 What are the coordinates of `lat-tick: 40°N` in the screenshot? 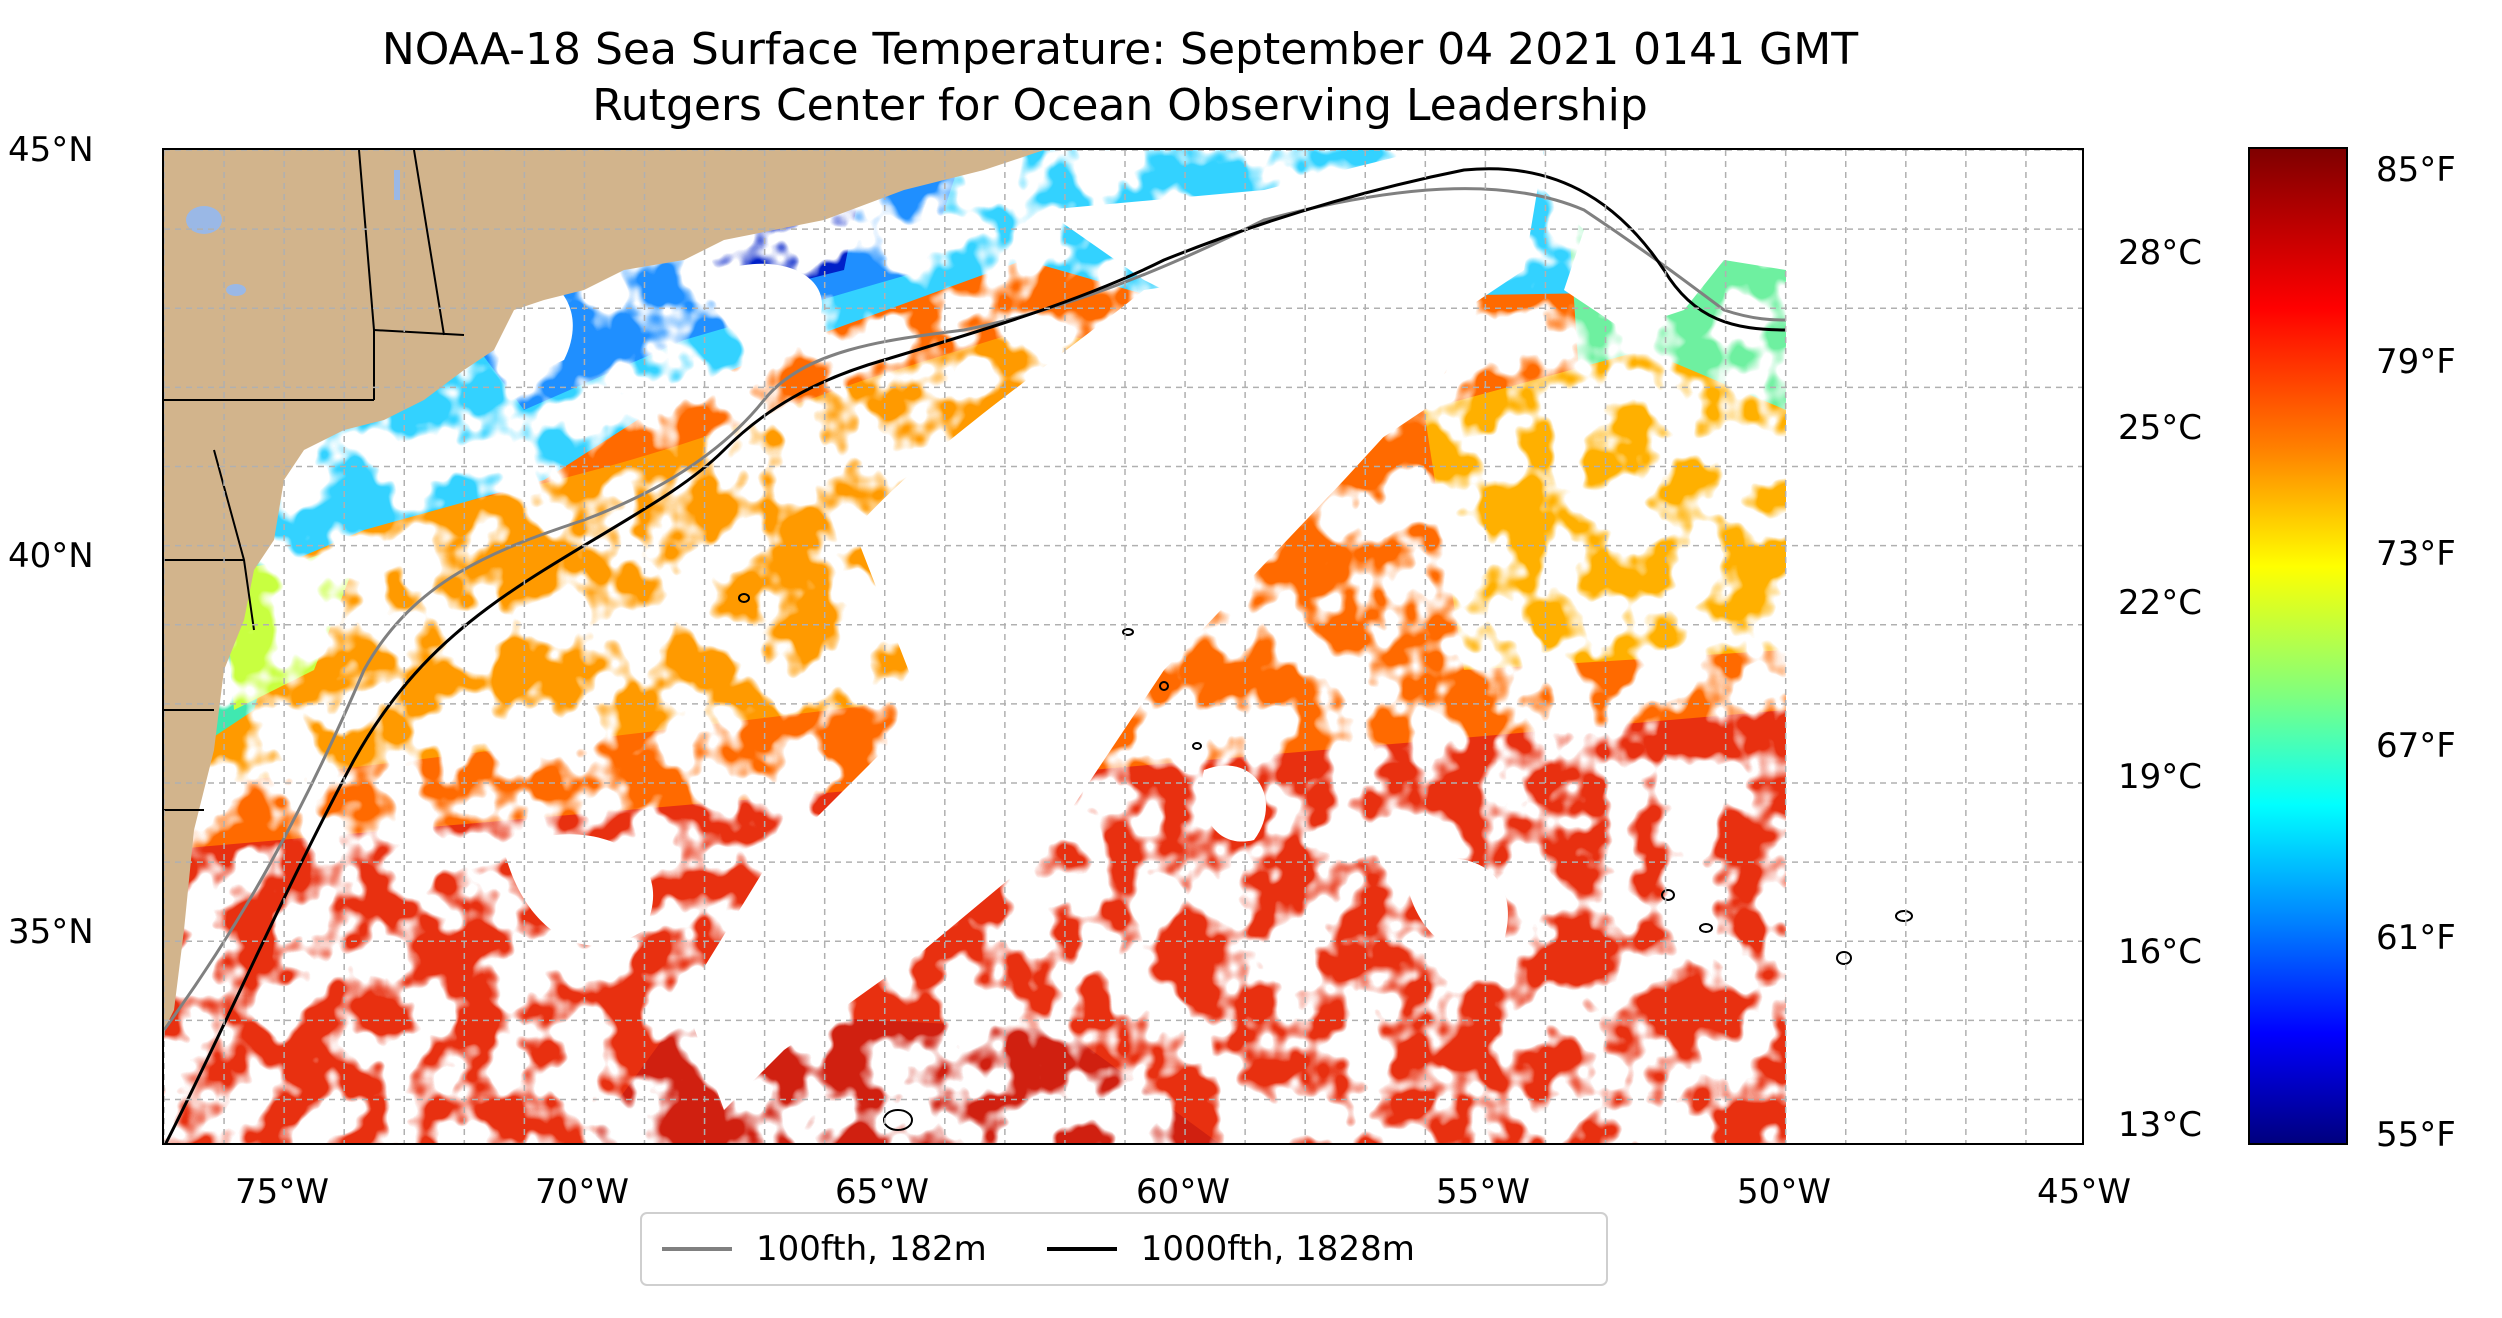 It's located at (51, 556).